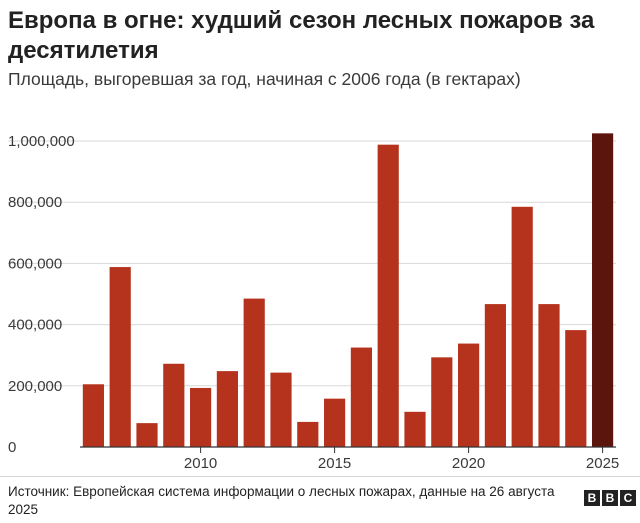 The width and height of the screenshot is (640, 523). Describe the element at coordinates (549, 375) in the screenshot. I see `bar-2023` at that location.